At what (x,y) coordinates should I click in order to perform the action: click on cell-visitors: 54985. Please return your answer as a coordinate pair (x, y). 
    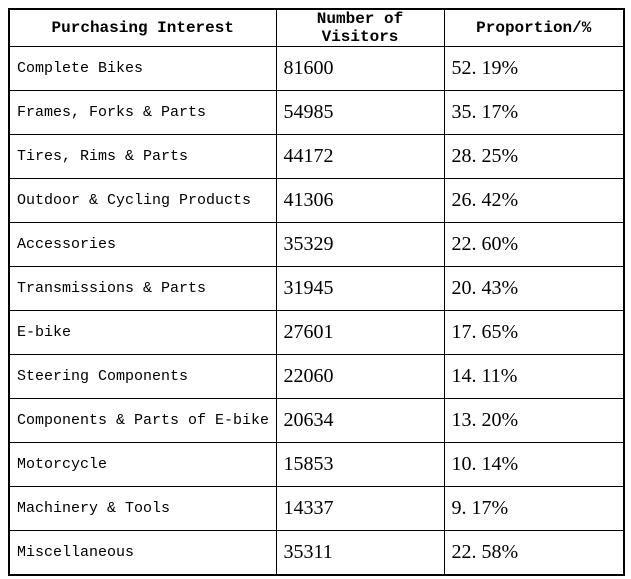
    Looking at the image, I should click on (360, 112).